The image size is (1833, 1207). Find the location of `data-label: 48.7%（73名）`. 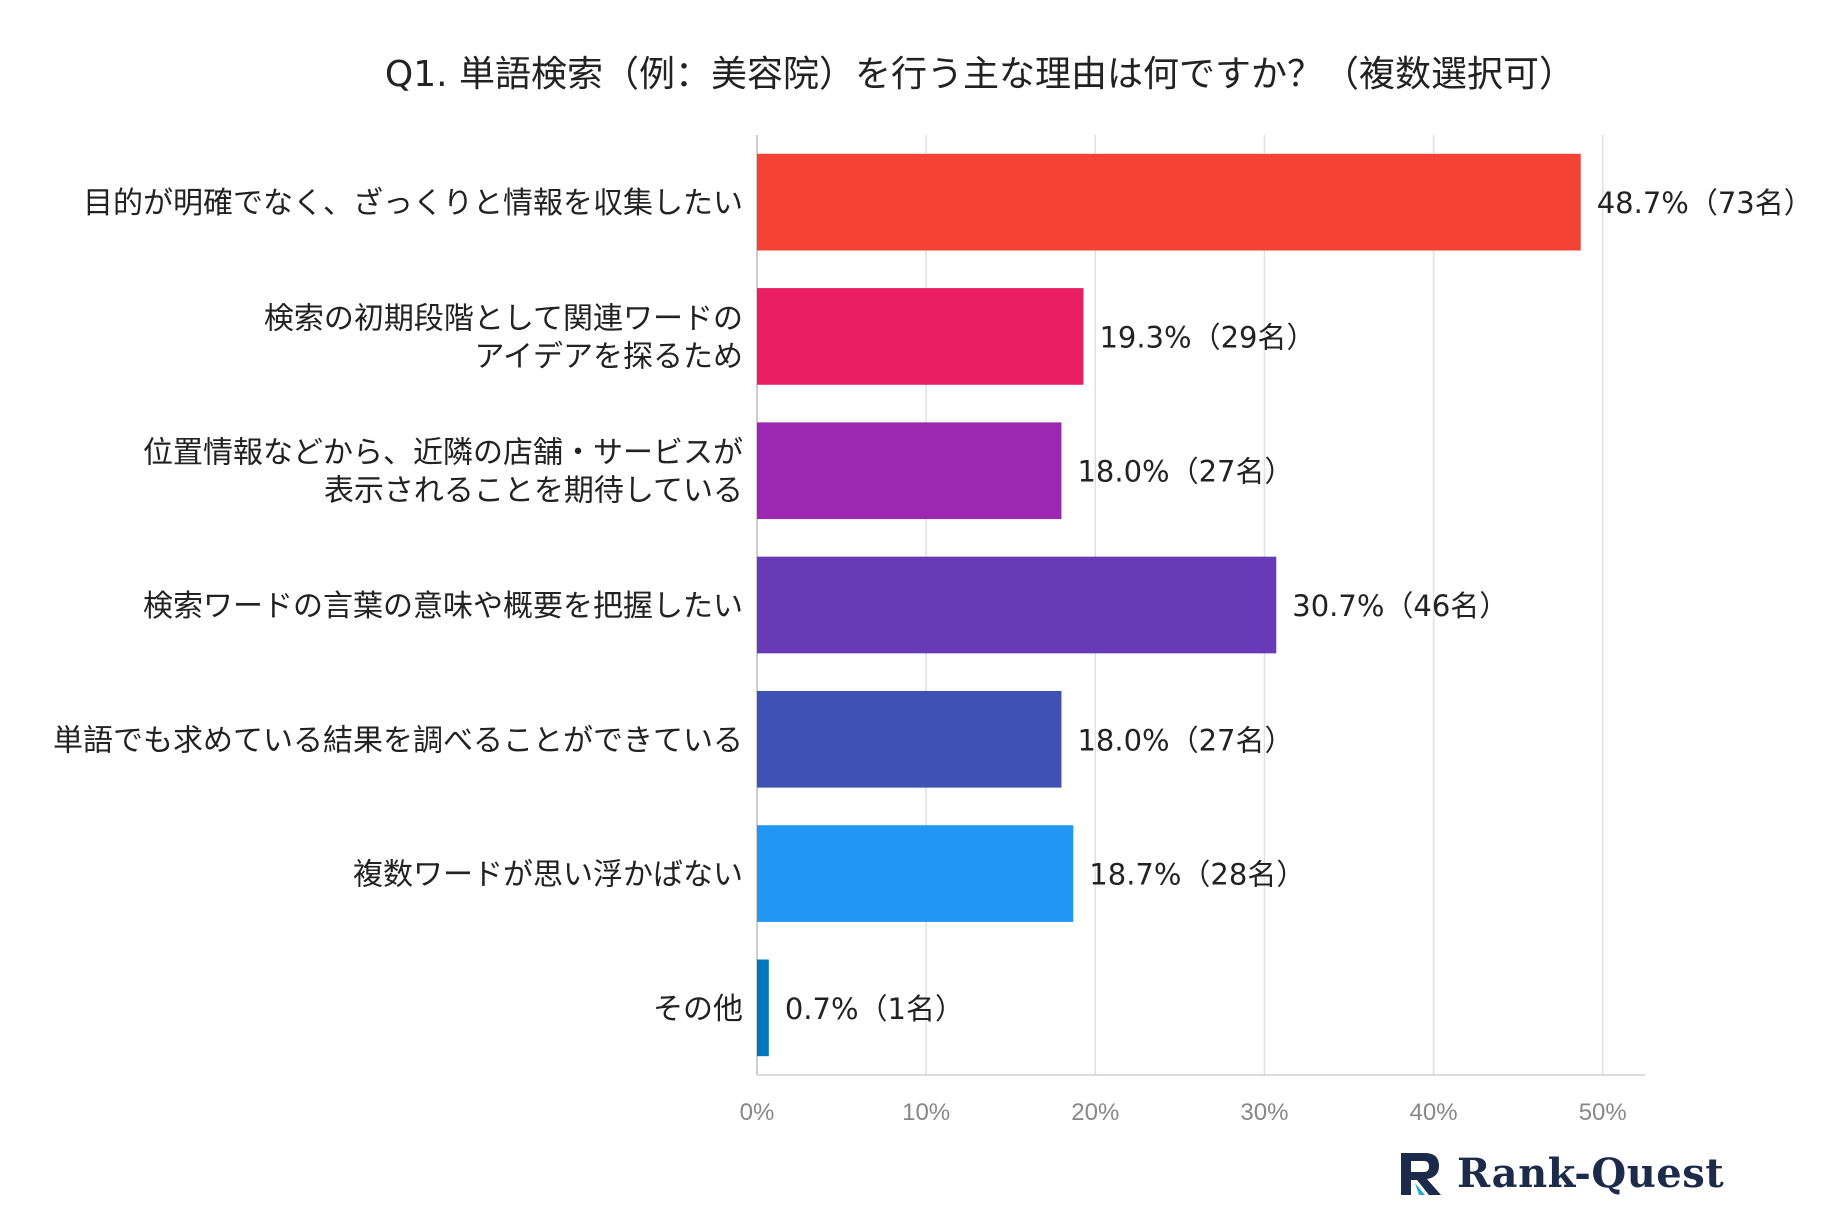

data-label: 48.7%（73名） is located at coordinates (1705, 203).